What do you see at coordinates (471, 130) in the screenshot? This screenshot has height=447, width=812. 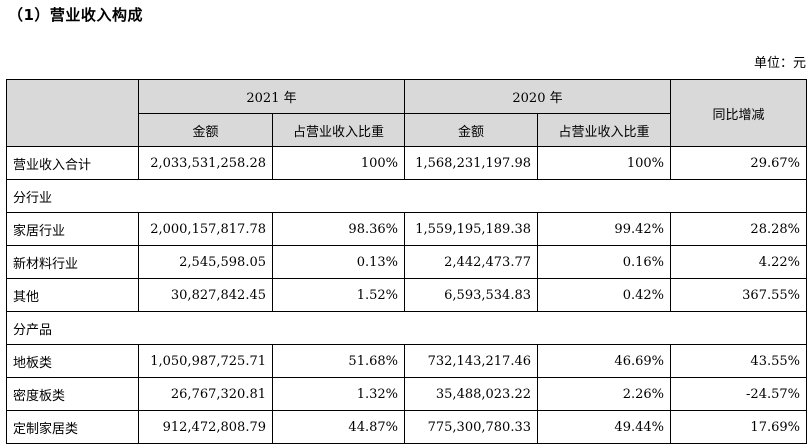 I see `header-amount-2020: 金额` at bounding box center [471, 130].